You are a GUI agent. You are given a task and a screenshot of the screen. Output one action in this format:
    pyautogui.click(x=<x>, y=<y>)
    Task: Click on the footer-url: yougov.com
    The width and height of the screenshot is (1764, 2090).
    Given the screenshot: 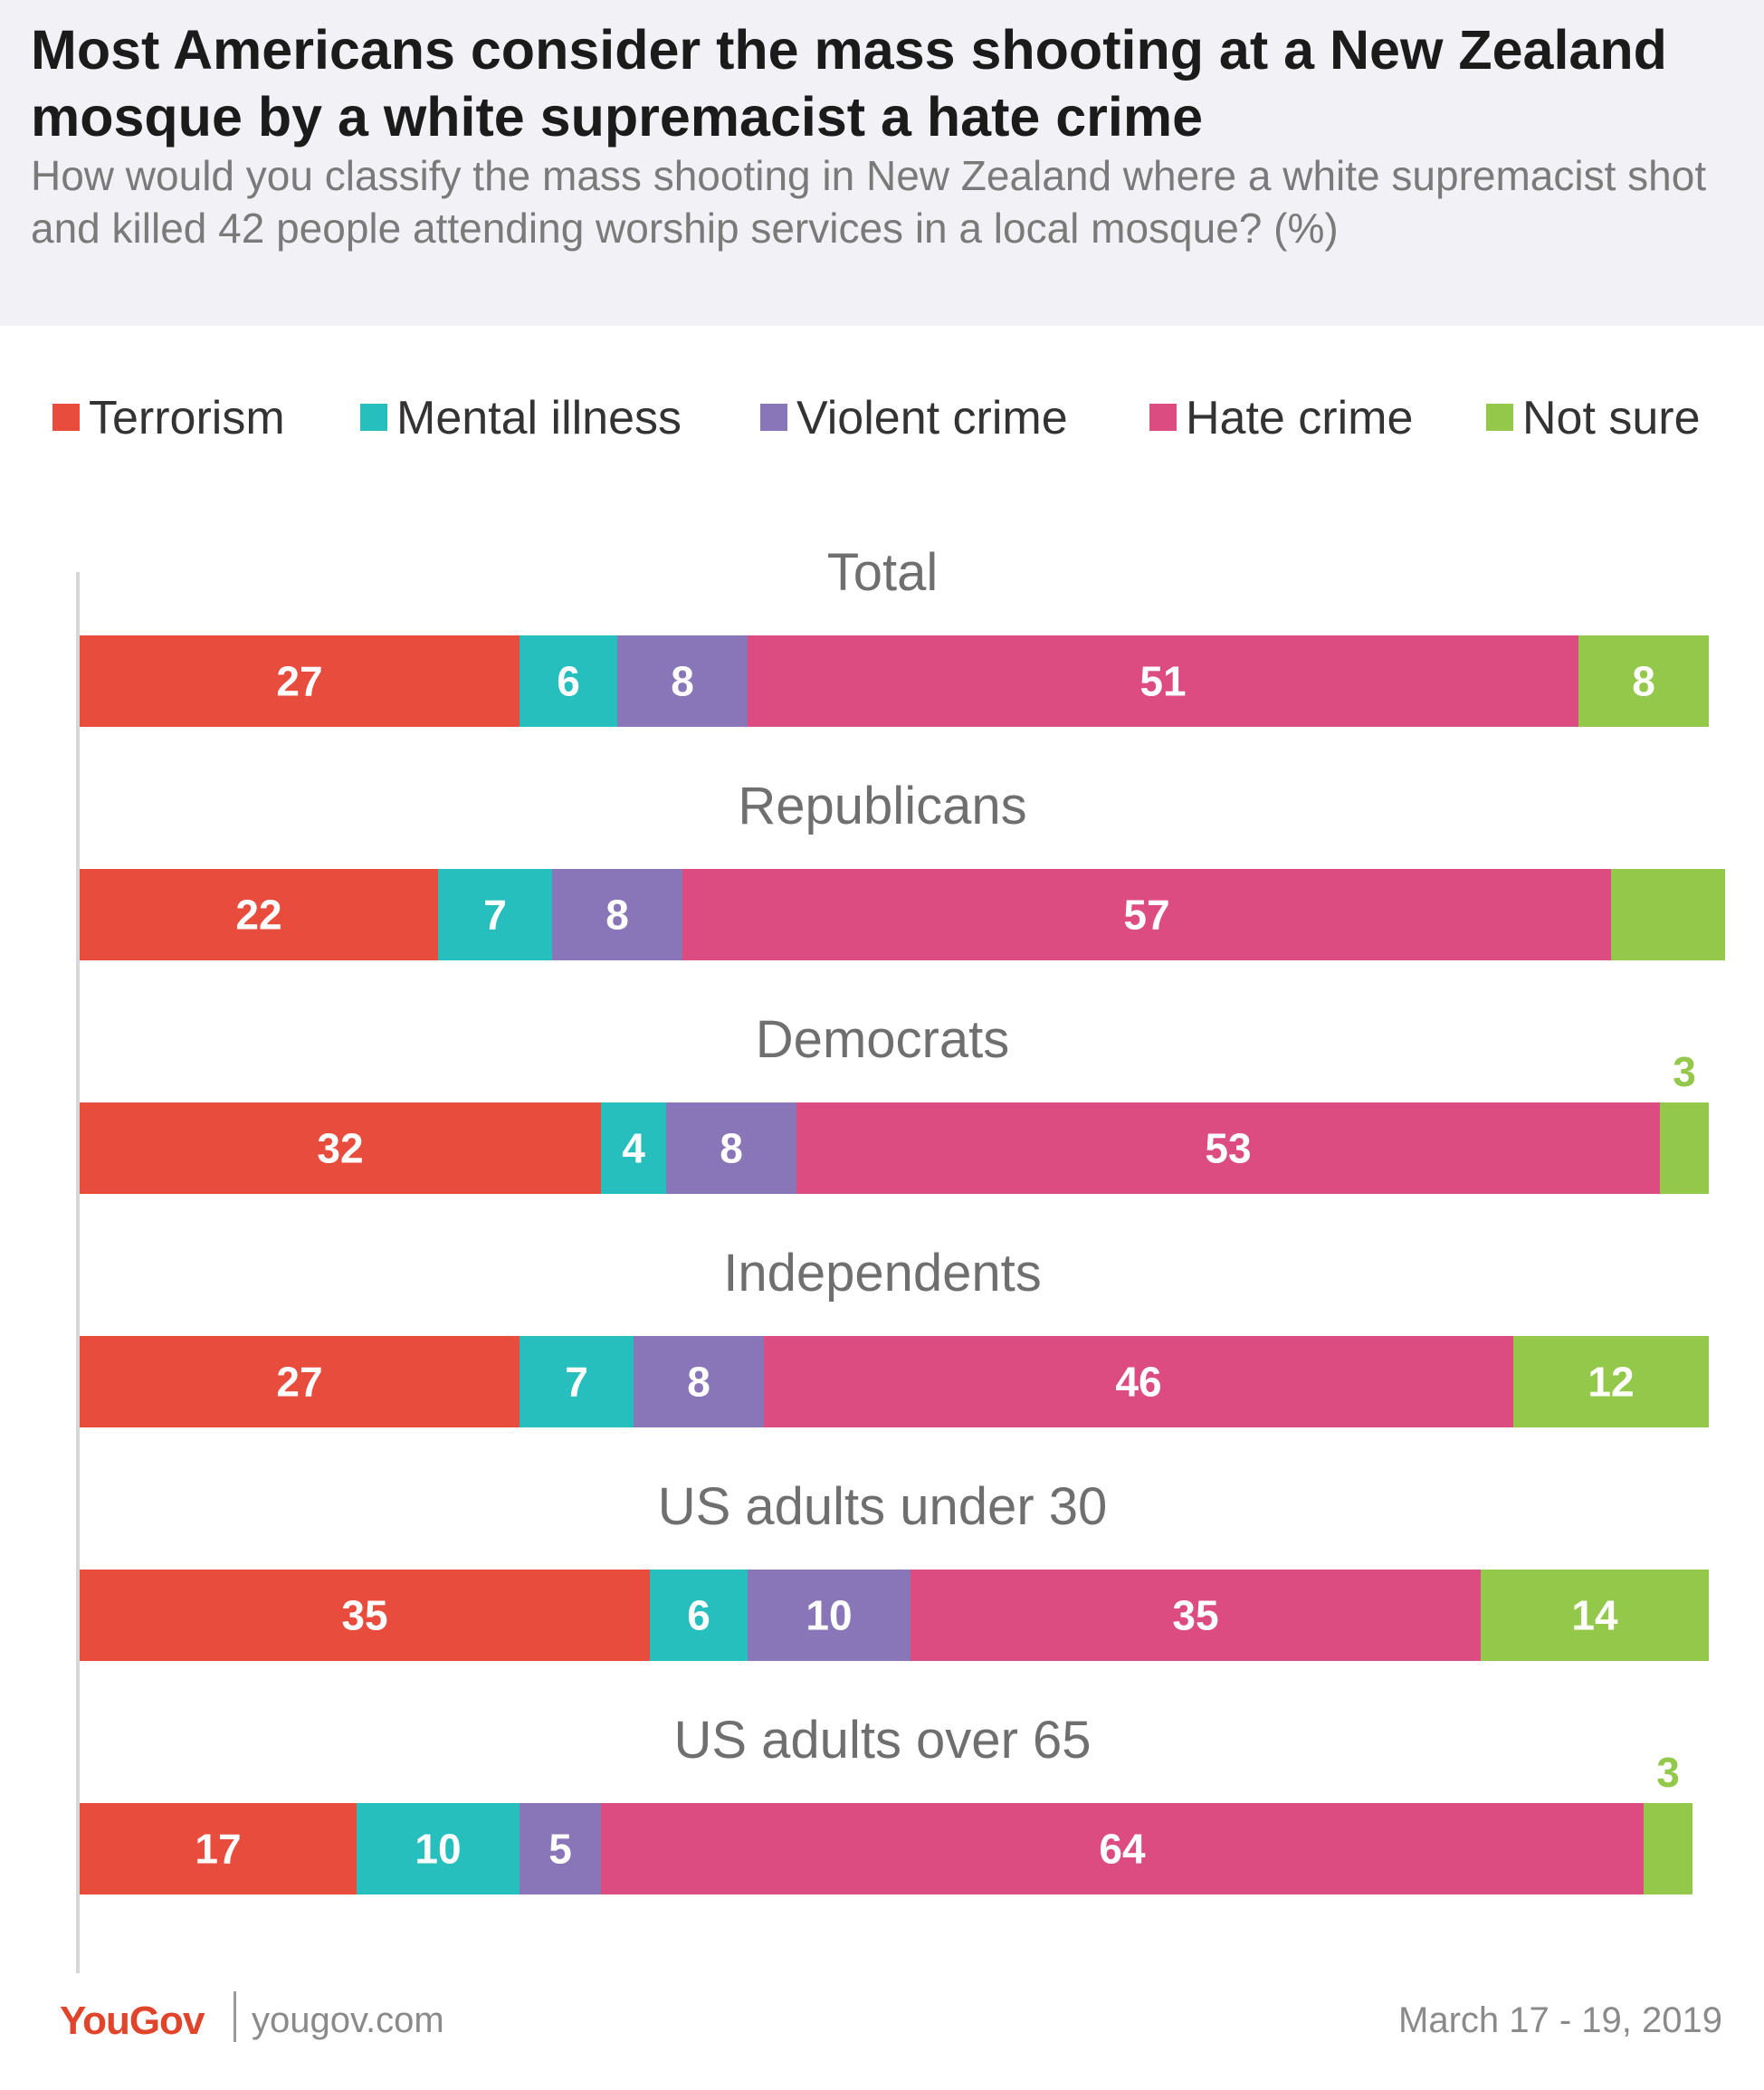 What is the action you would take?
    pyautogui.click(x=348, y=2020)
    